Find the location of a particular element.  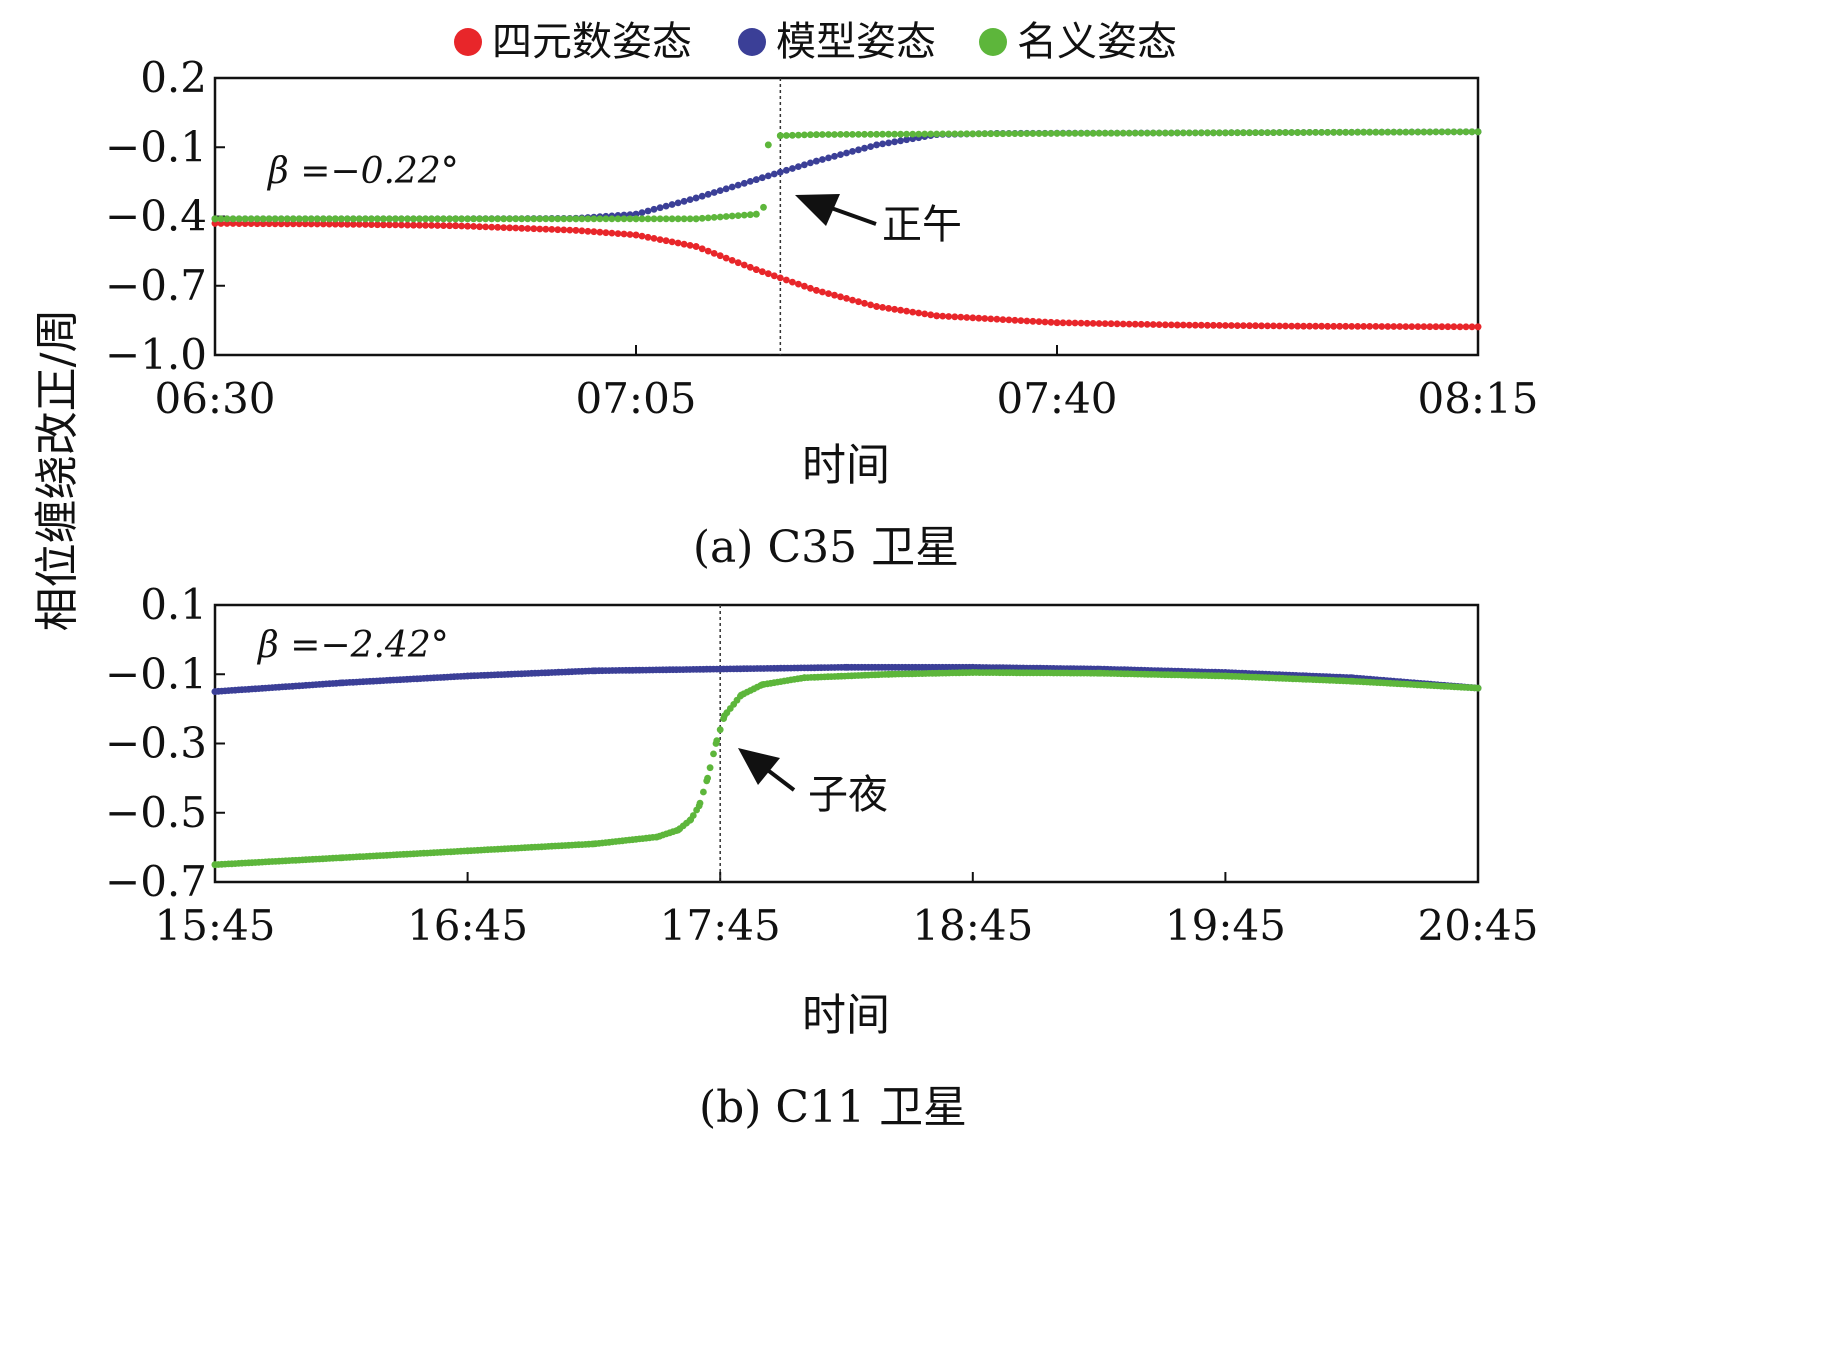

panel-b-x-ticks: 15:45 16:45 17:45 18:45 19:45 20:45 is located at coordinates (846, 911).